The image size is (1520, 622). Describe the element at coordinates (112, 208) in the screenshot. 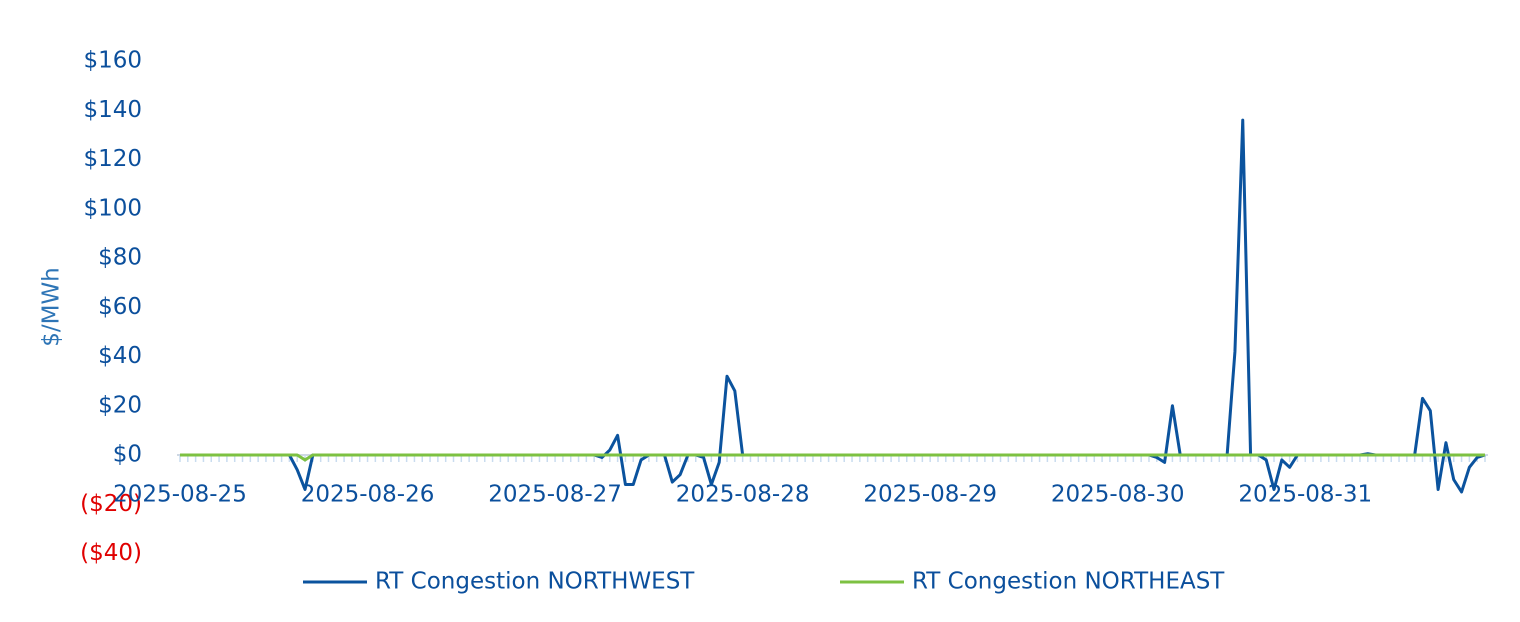

I see `y-tick-label: $100` at that location.